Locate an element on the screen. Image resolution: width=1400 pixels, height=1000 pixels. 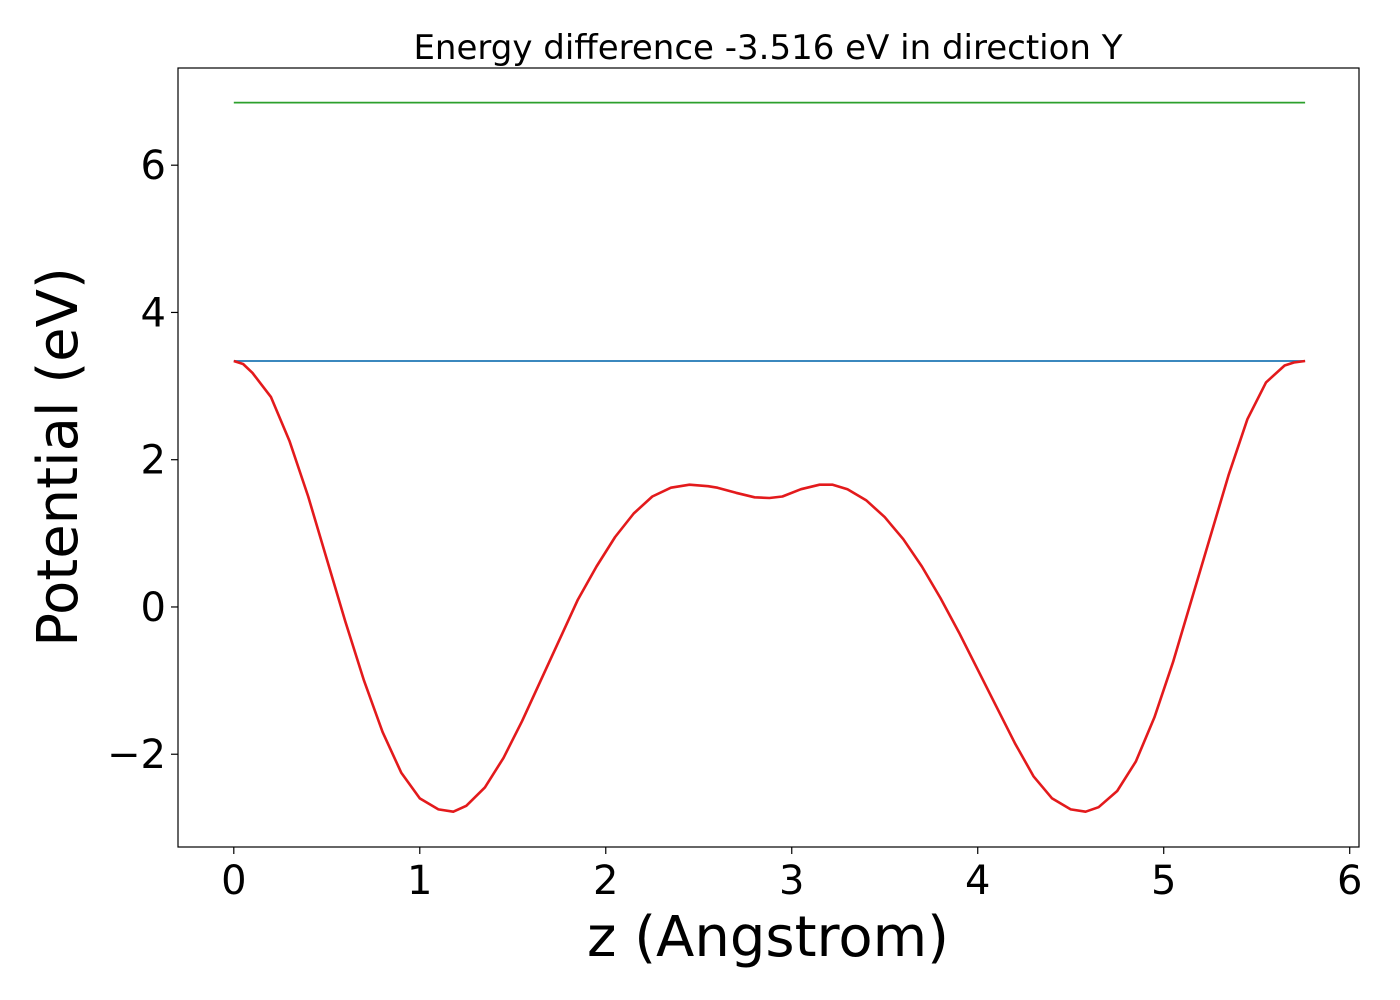
x-axis: 0 1 2 3 4 5 6 is located at coordinates (791, 875).